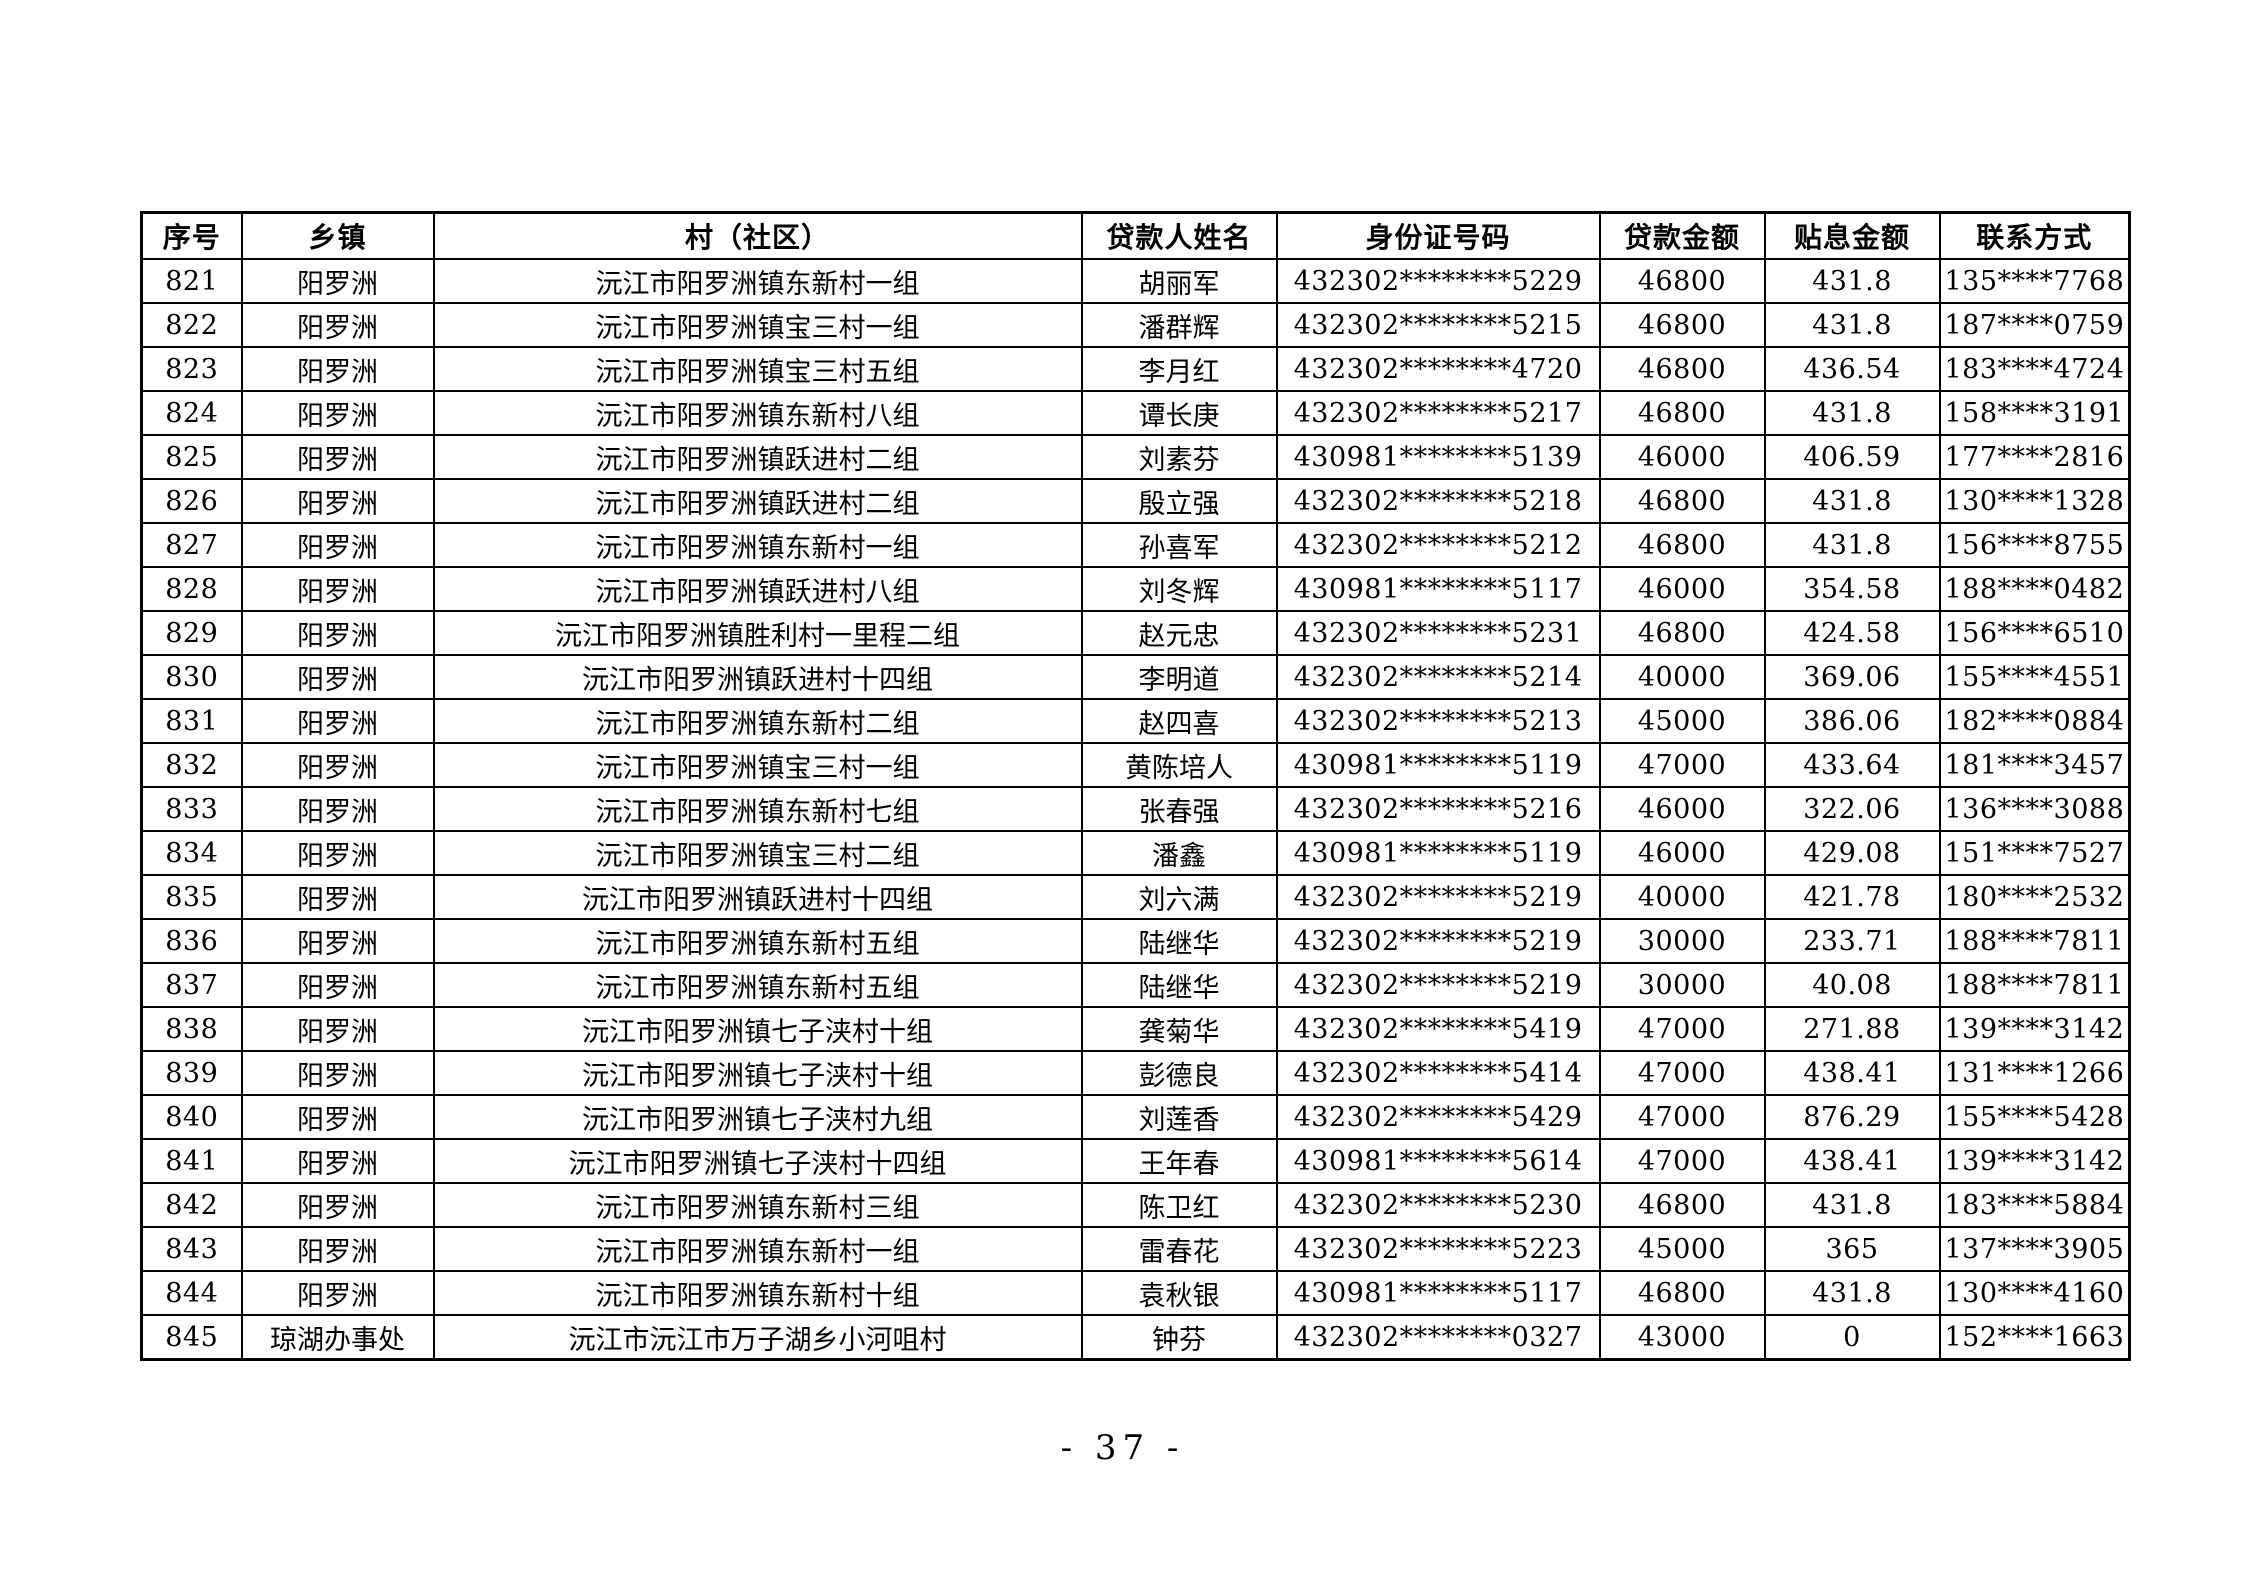 The width and height of the screenshot is (2245, 1587). What do you see at coordinates (191, 809) in the screenshot?
I see `cell-serial: 833` at bounding box center [191, 809].